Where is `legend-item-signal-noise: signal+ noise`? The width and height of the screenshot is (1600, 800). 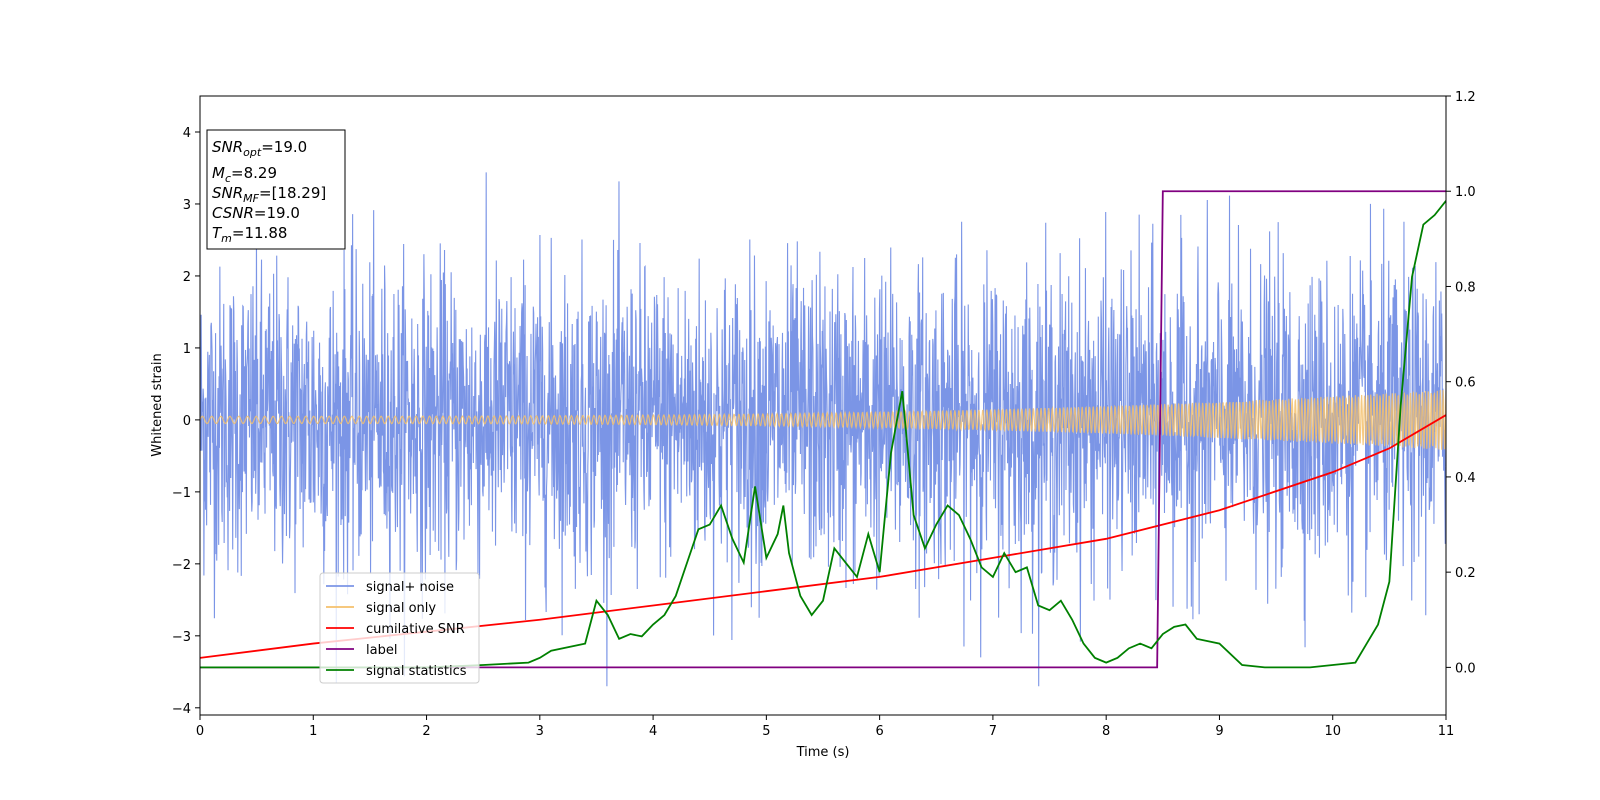 legend-item-signal-noise: signal+ noise is located at coordinates (390, 587).